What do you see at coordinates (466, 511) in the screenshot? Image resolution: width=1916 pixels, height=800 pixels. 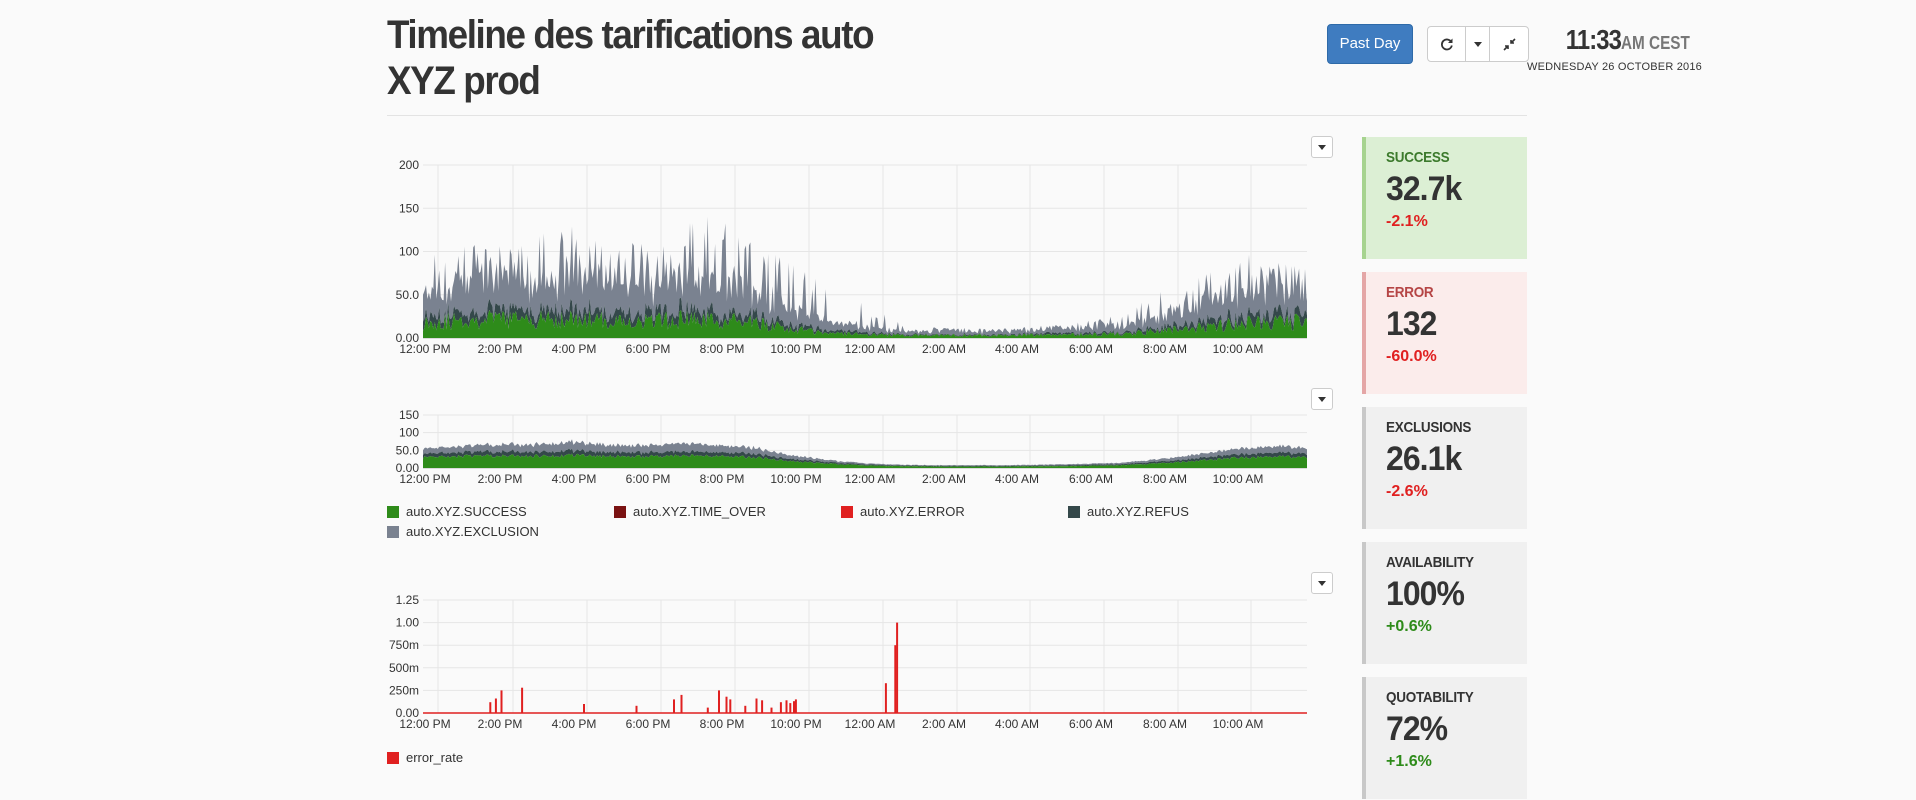 I see `legend-label: auto.XYZ.SUCCESS` at bounding box center [466, 511].